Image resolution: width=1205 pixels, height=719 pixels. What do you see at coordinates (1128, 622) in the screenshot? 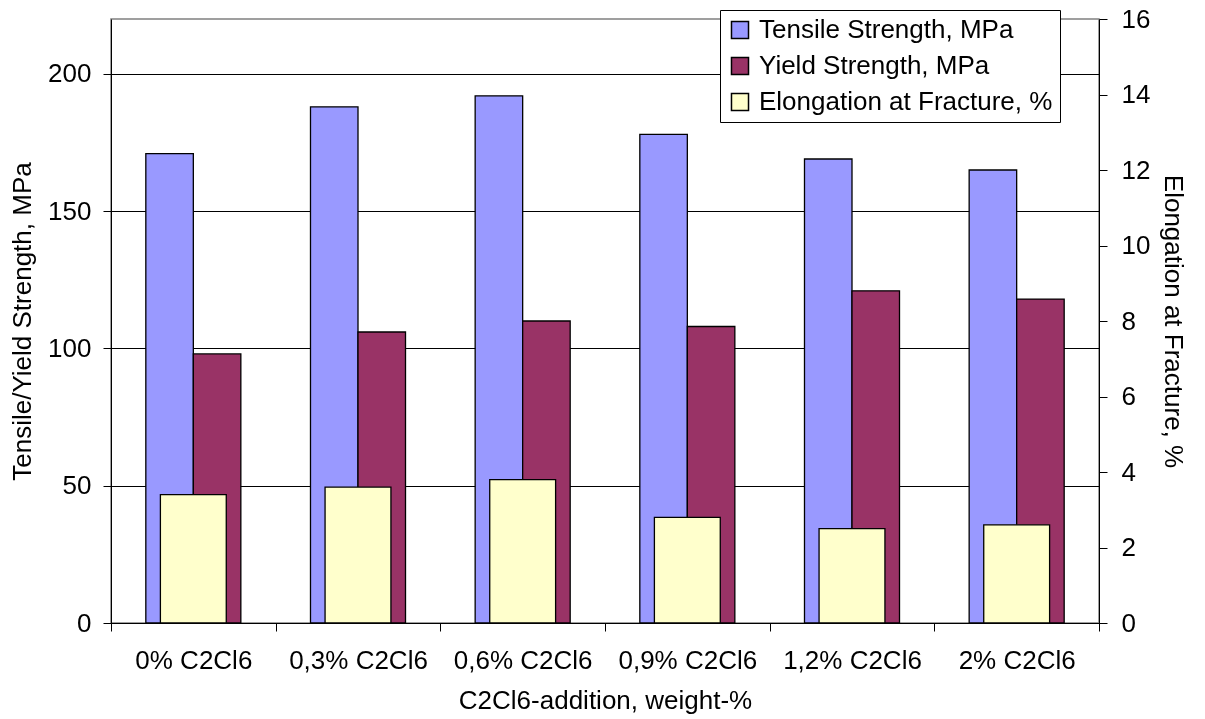
I see `y2-tick-label: 0` at bounding box center [1128, 622].